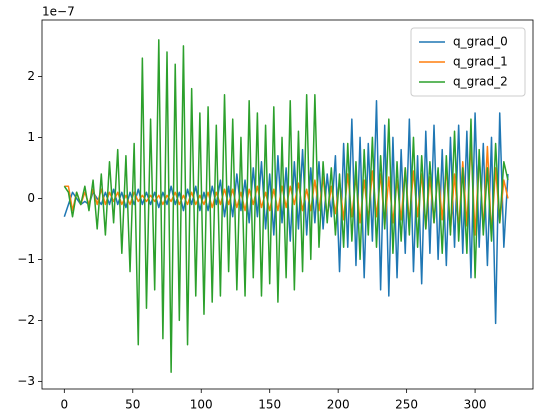 Image resolution: width=545 pixels, height=420 pixels. Describe the element at coordinates (406, 405) in the screenshot. I see `x-tick-label: 250` at that location.